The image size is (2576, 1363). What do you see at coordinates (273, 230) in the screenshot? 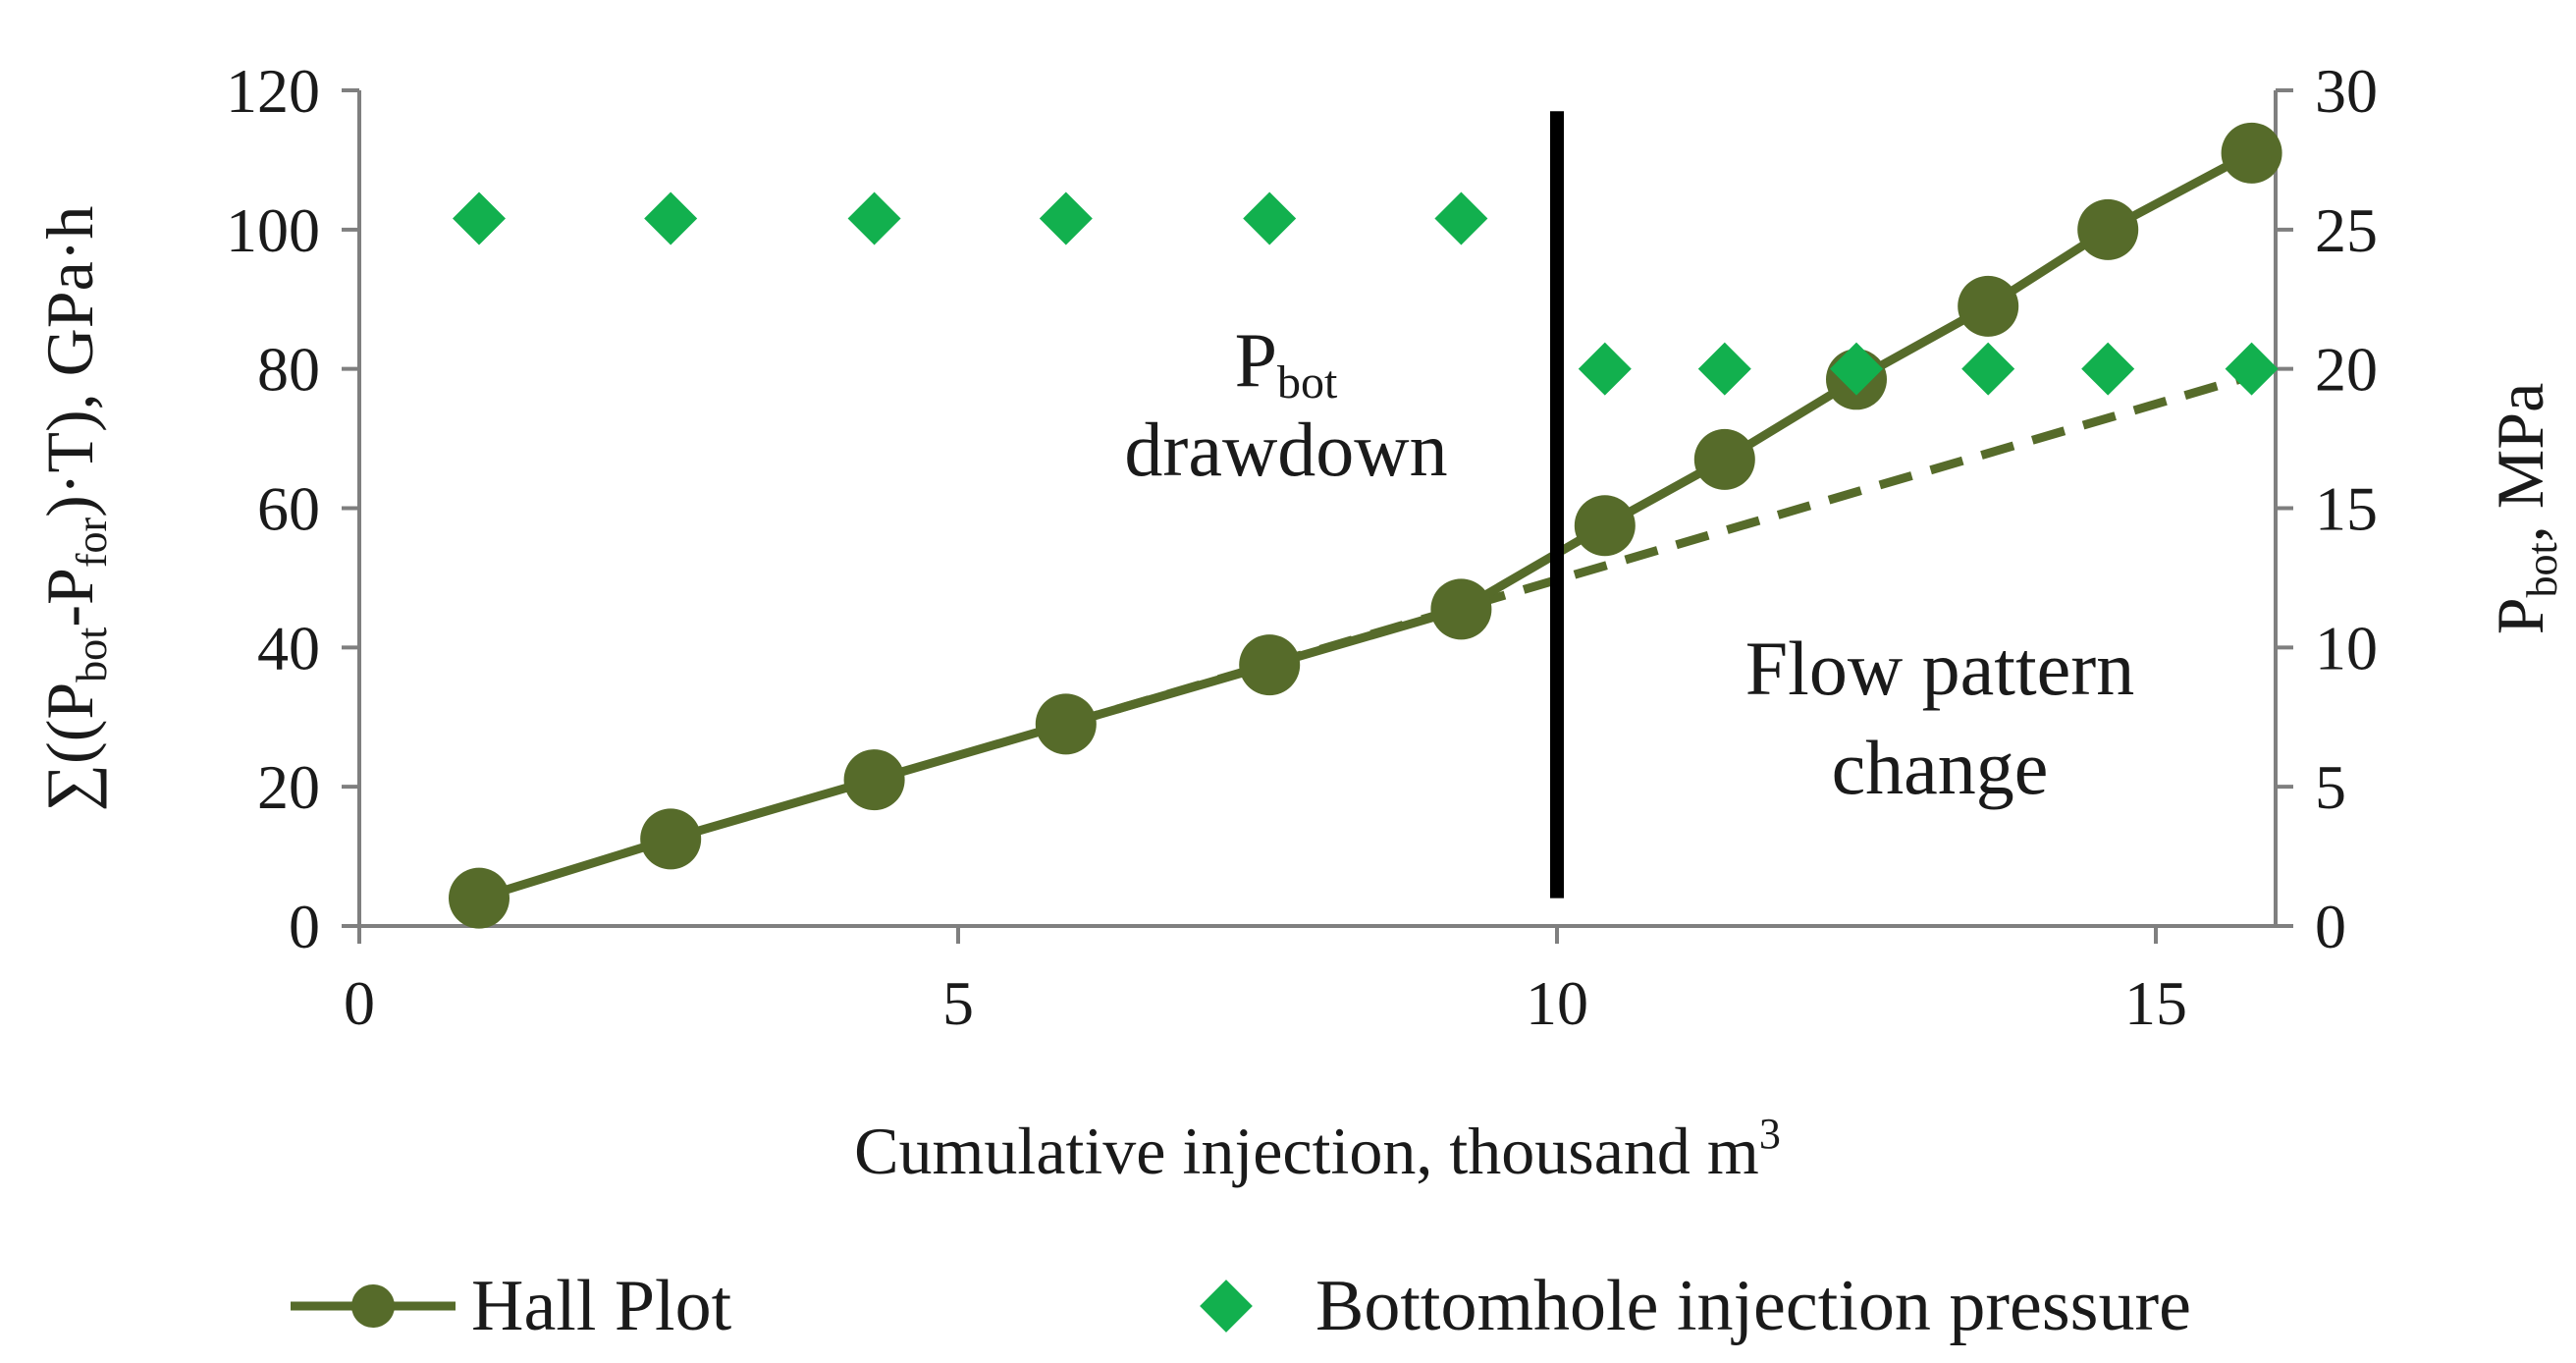
I see `y-left-tick-label: 100` at bounding box center [273, 230].